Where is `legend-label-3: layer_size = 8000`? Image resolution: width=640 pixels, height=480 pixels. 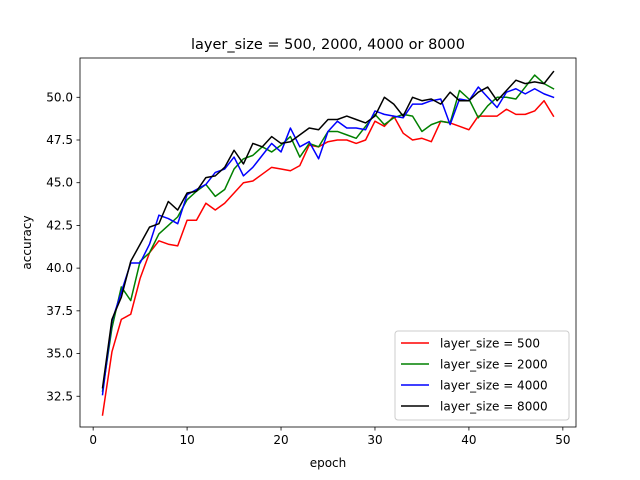 legend-label-3: layer_size = 8000 is located at coordinates (494, 407).